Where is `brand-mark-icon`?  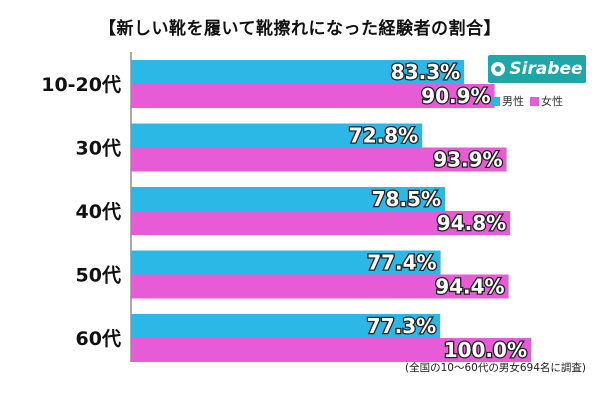 brand-mark-icon is located at coordinates (498, 69).